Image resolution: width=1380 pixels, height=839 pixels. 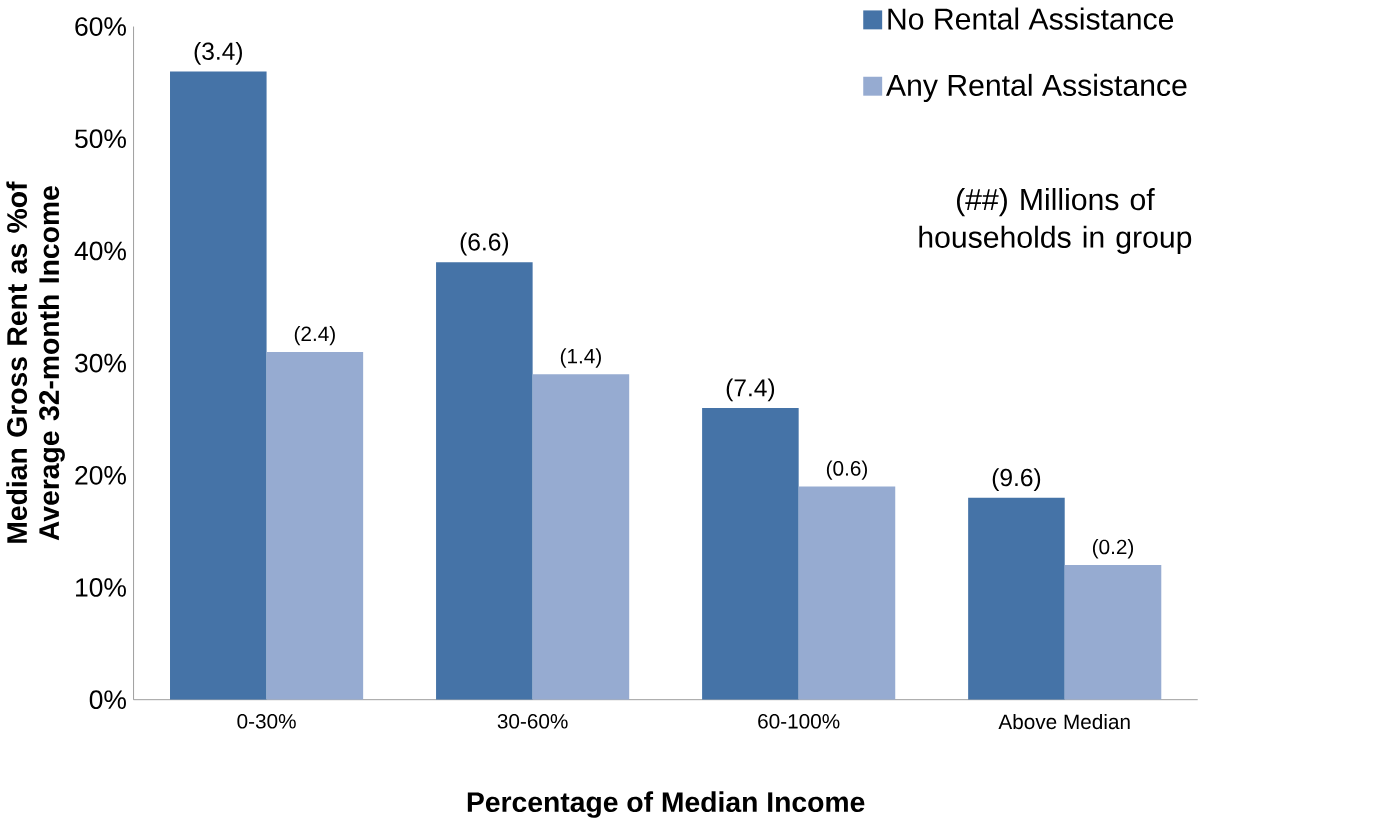 What do you see at coordinates (484, 244) in the screenshot?
I see `annotation: (6.6)` at bounding box center [484, 244].